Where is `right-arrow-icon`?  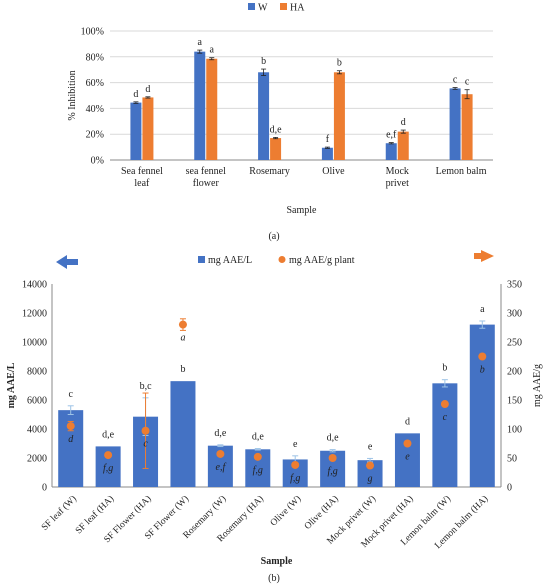
right-arrow-icon is located at coordinates (484, 256).